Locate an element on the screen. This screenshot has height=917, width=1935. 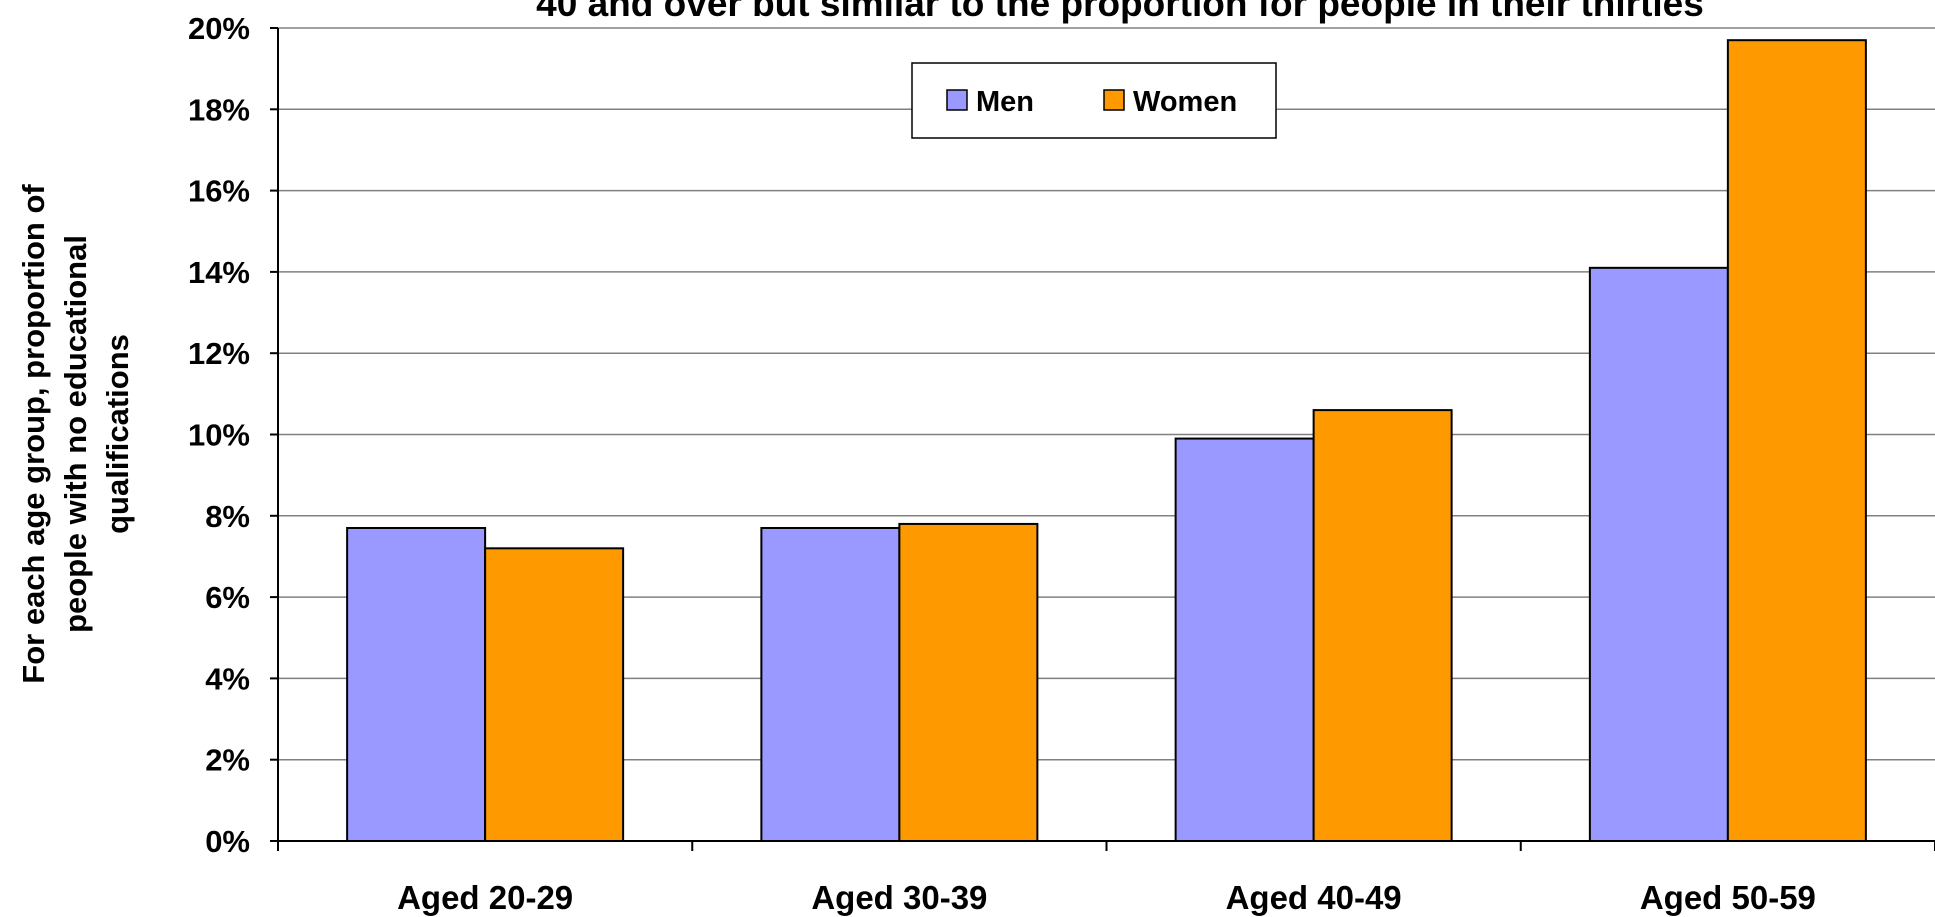
y-tick-label: 0% is located at coordinates (227, 841).